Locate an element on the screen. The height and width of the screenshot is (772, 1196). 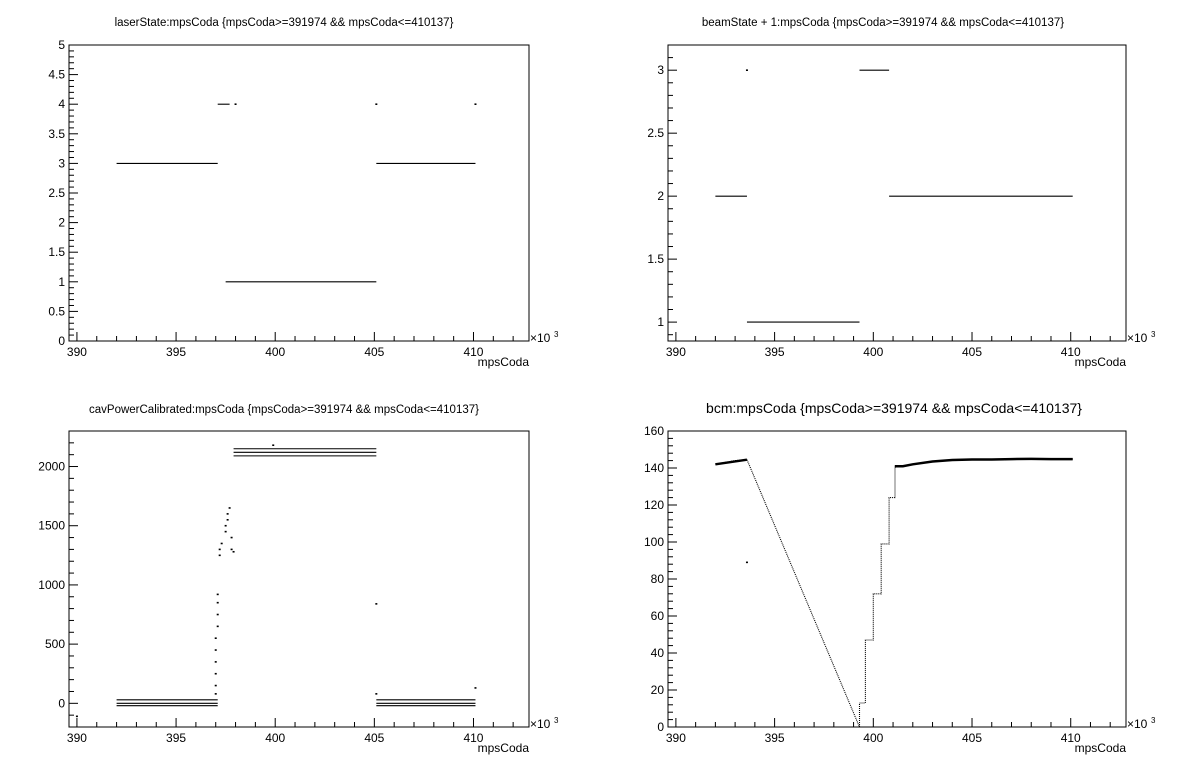
y-tick-label: 4 is located at coordinates (61, 104).